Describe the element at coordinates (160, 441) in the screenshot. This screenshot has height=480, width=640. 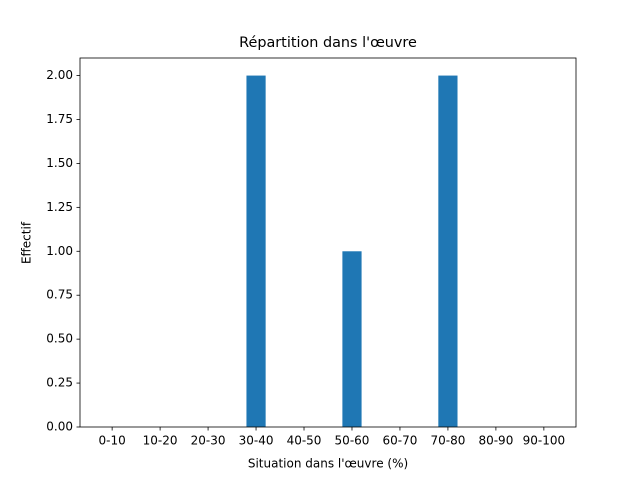
I see `x-tick-label: 10-20` at that location.